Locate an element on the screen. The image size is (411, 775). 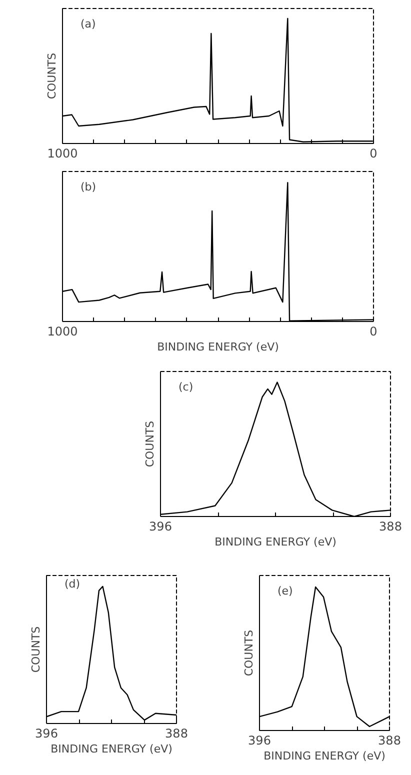
annotation: (c) is located at coordinates (186, 387).